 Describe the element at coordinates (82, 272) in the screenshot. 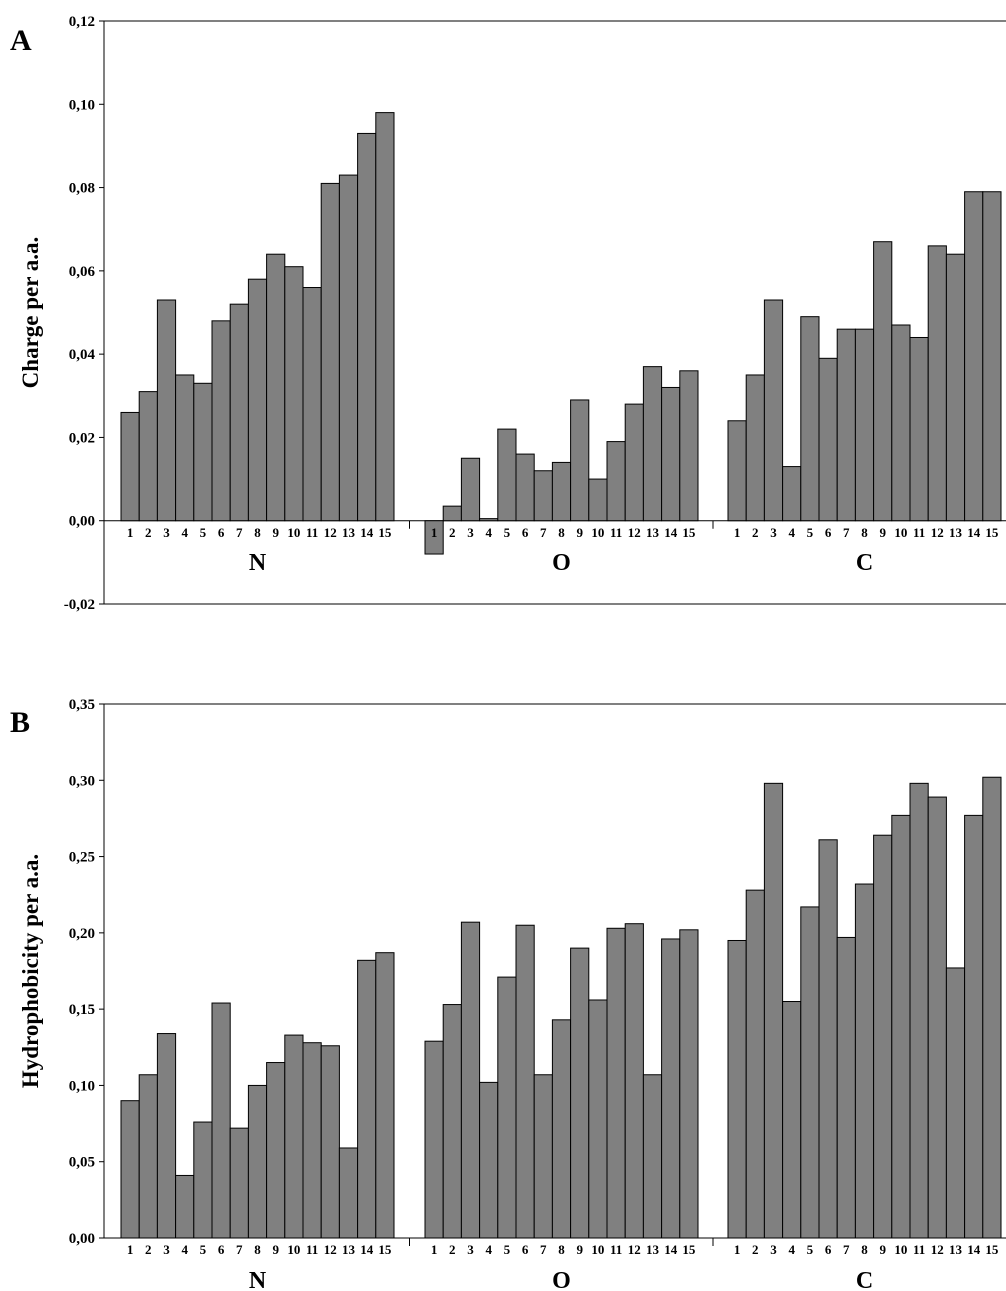

I see `y-tick-label: 0,06` at that location.